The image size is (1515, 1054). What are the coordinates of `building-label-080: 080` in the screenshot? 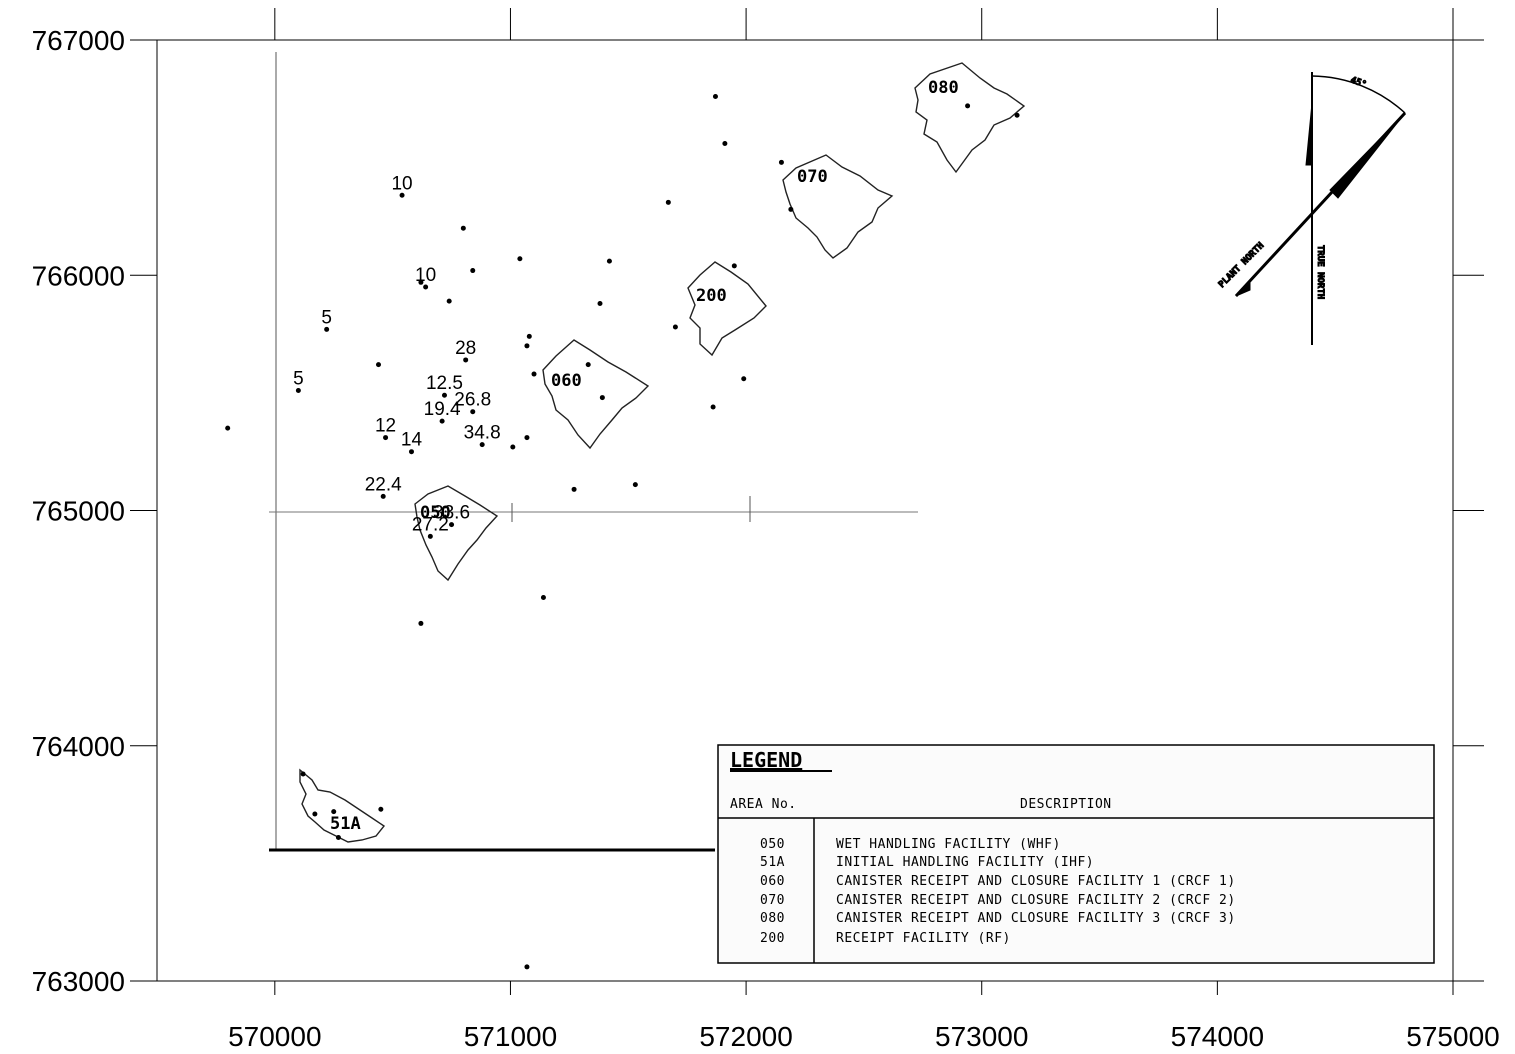 It's located at (943, 88).